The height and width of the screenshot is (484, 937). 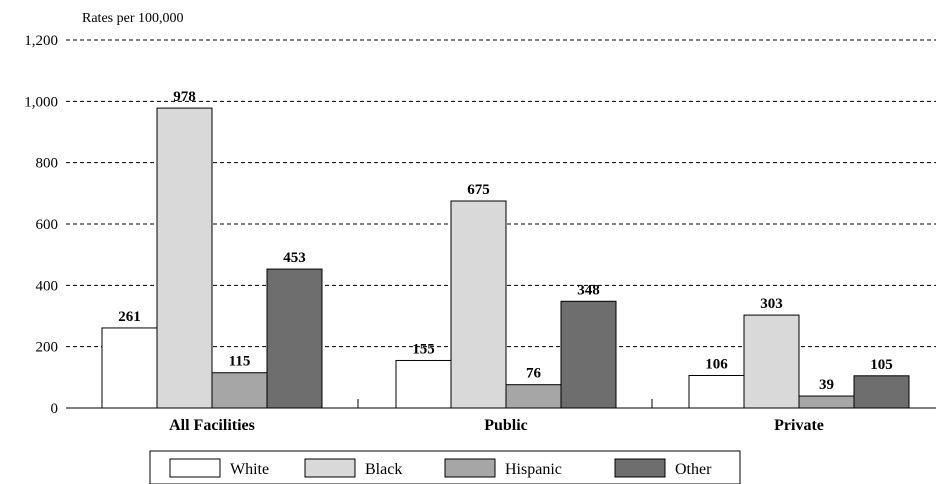 I want to click on legend-label: Hispanic, so click(x=533, y=469).